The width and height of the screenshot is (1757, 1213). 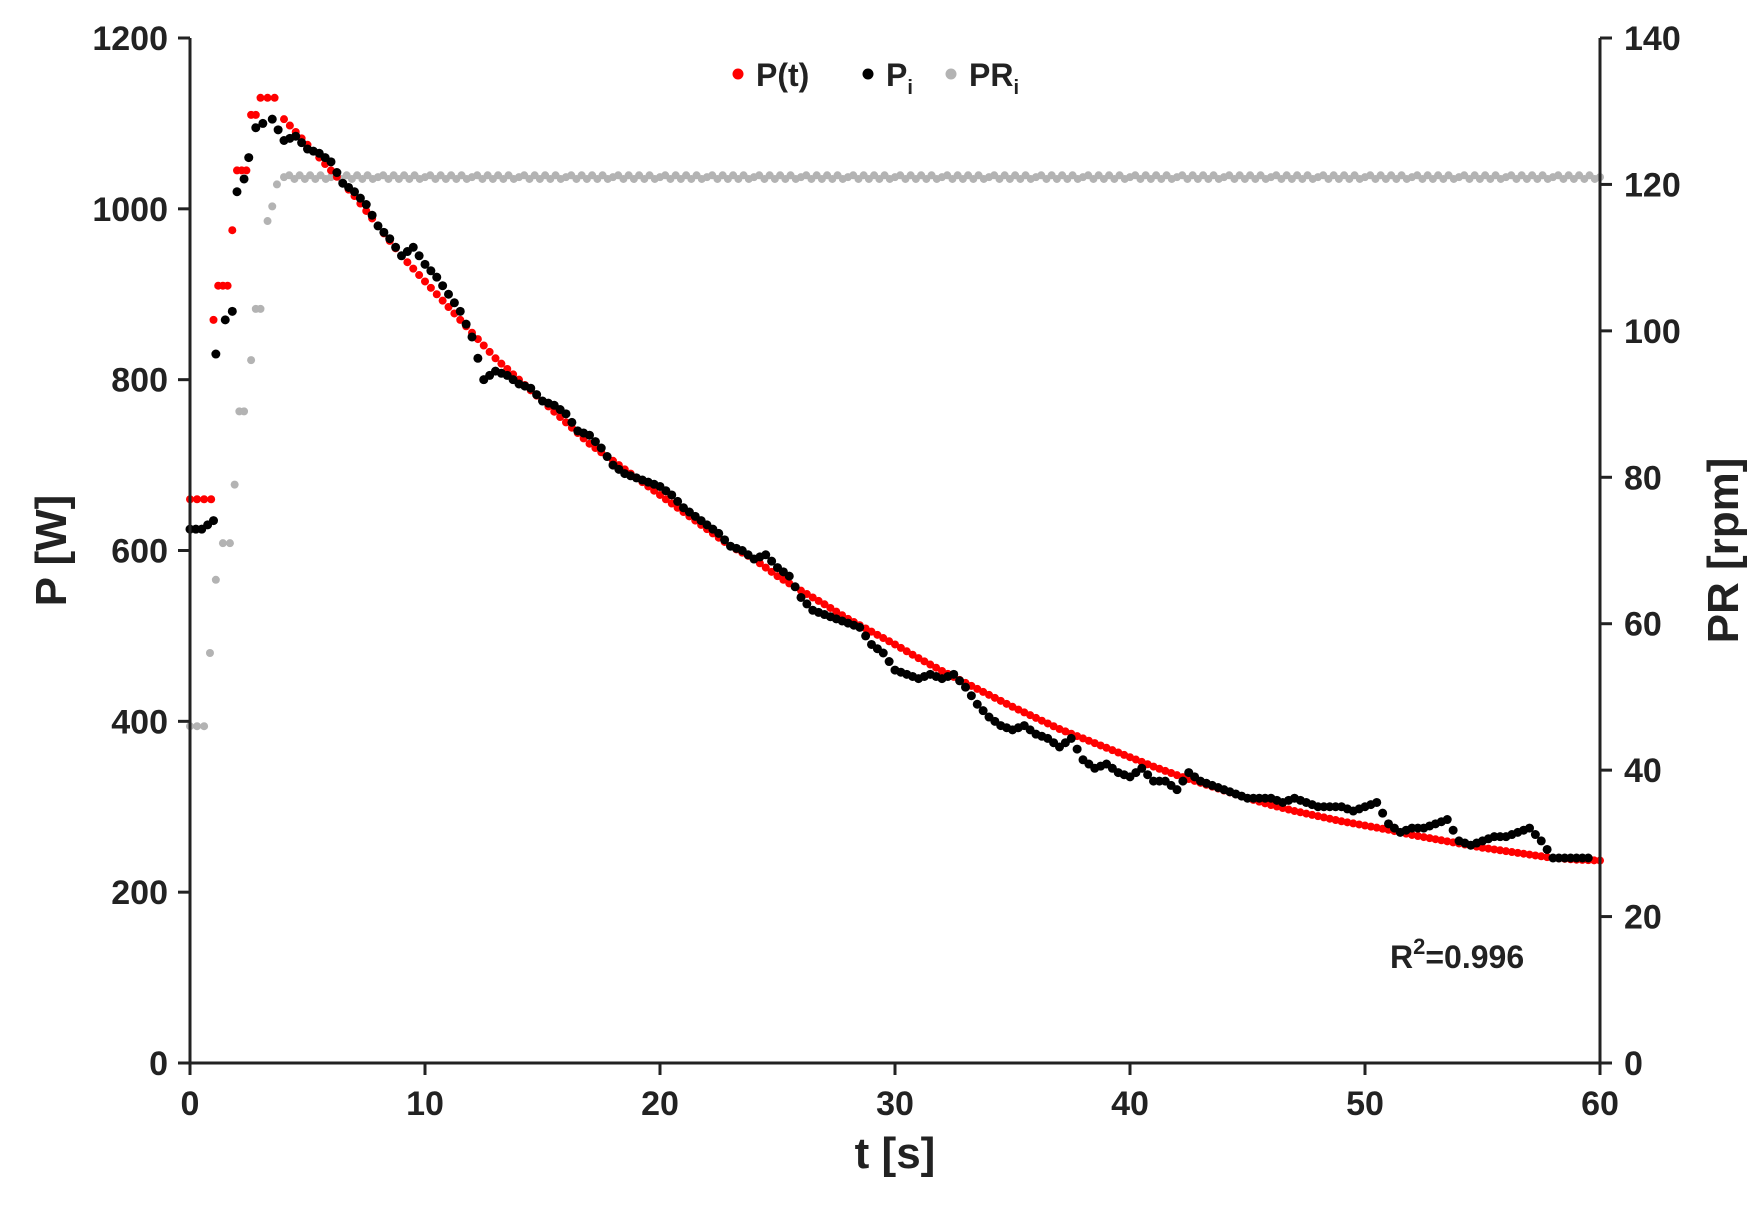 What do you see at coordinates (51, 551) in the screenshot?
I see `left-y-axis-title: P [W]` at bounding box center [51, 551].